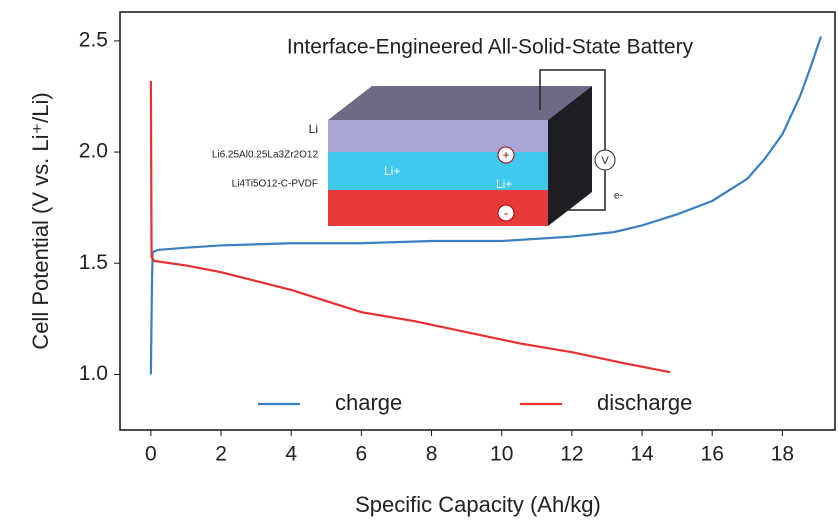 The image size is (839, 528). Describe the element at coordinates (291, 454) in the screenshot. I see `x-tick-label: 4` at that location.